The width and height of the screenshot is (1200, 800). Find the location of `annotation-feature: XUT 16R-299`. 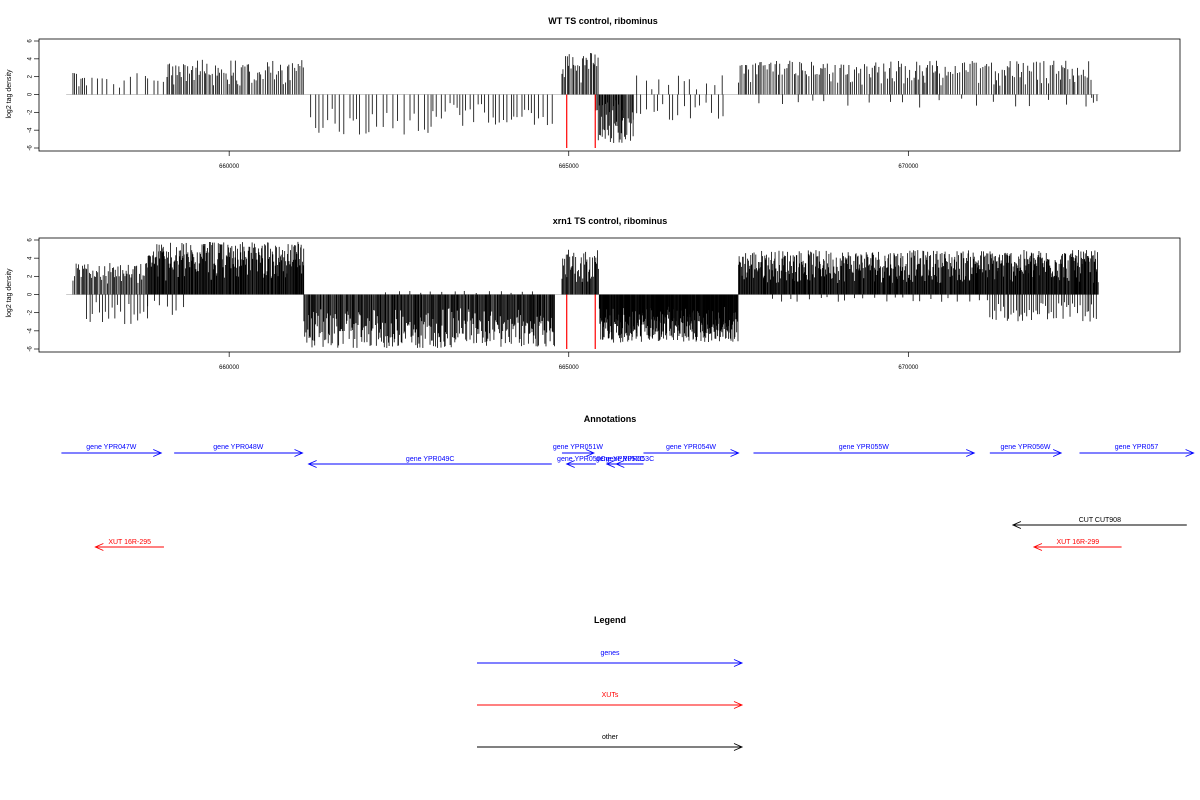

annotation-feature: XUT 16R-299 is located at coordinates (1077, 545).